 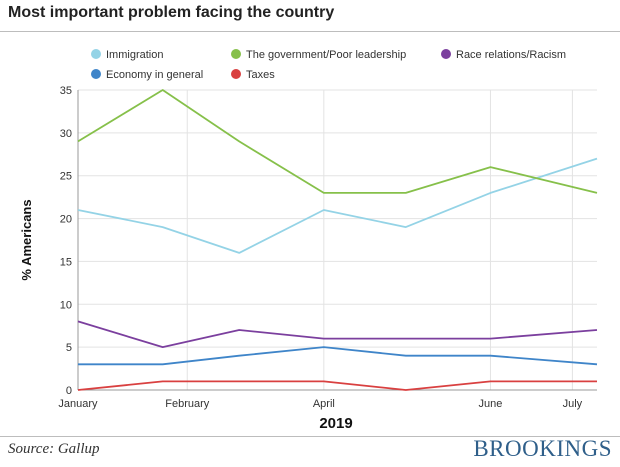 I want to click on x-tick-label: April, so click(x=324, y=404).